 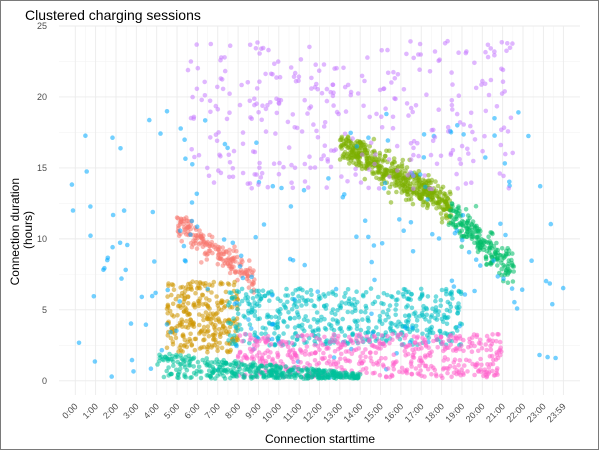 What do you see at coordinates (495, 412) in the screenshot?
I see `x-tick-label: 21:00` at bounding box center [495, 412].